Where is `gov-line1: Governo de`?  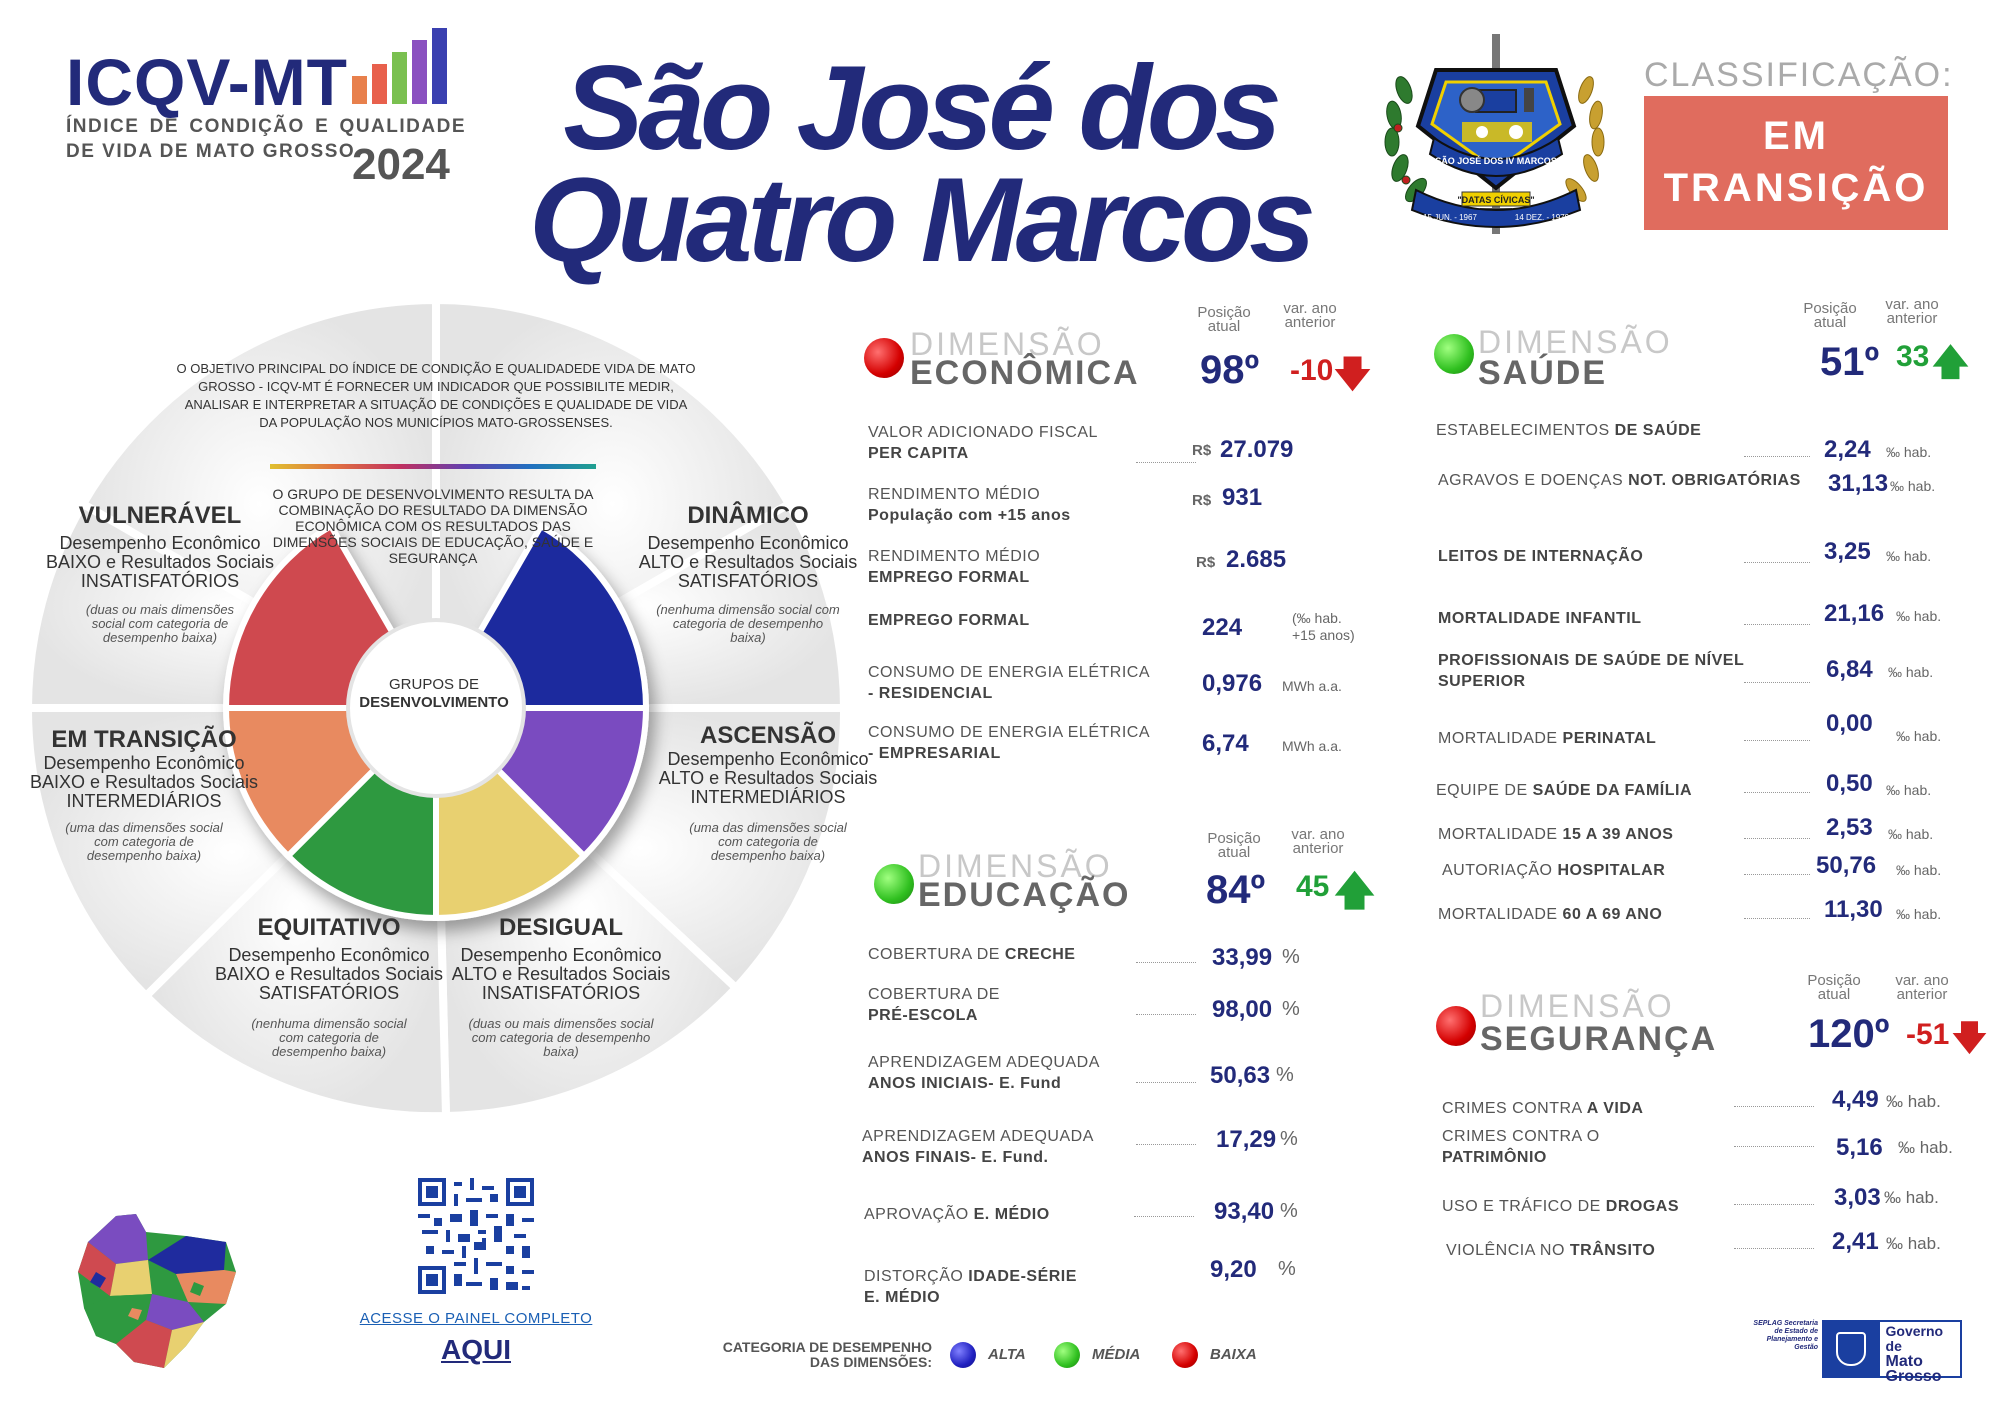
gov-line1: Governo de is located at coordinates (1914, 1338).